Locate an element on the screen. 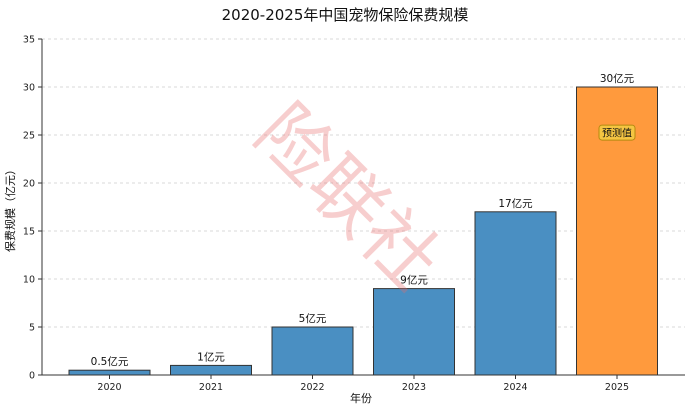 The height and width of the screenshot is (409, 691). y-tick-labels: 0 5 10 15 20 25 30 35 is located at coordinates (32, 208).